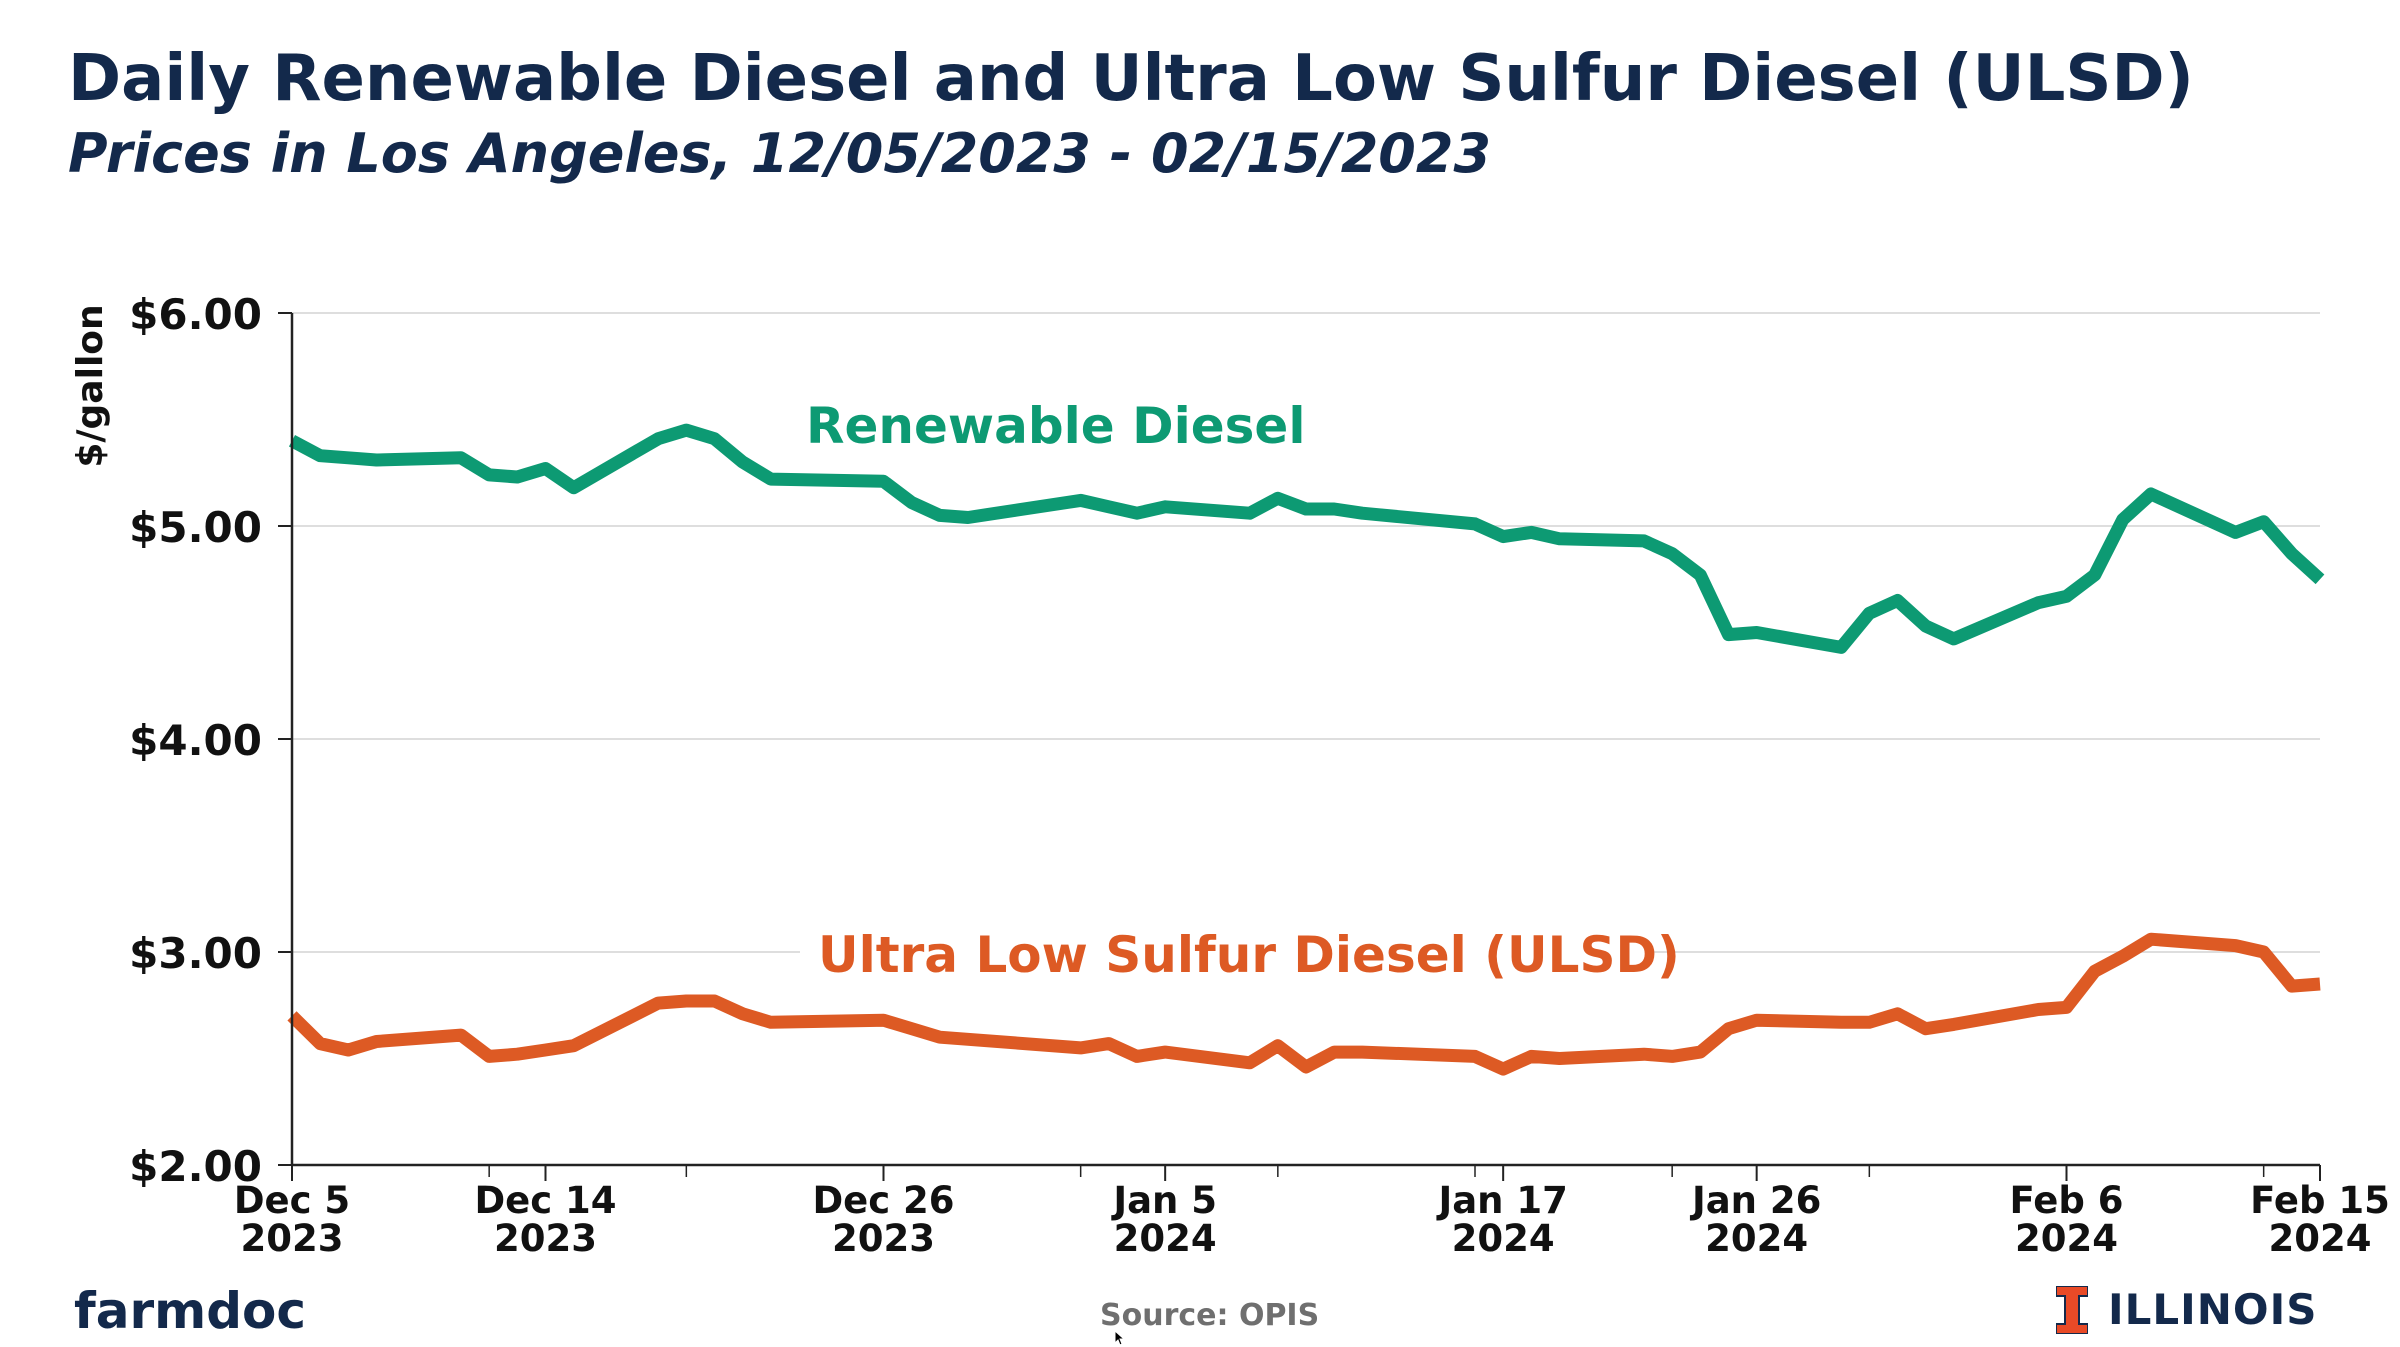  What do you see at coordinates (883, 1200) in the screenshot?
I see `x-tick-label-line: Dec 26` at bounding box center [883, 1200].